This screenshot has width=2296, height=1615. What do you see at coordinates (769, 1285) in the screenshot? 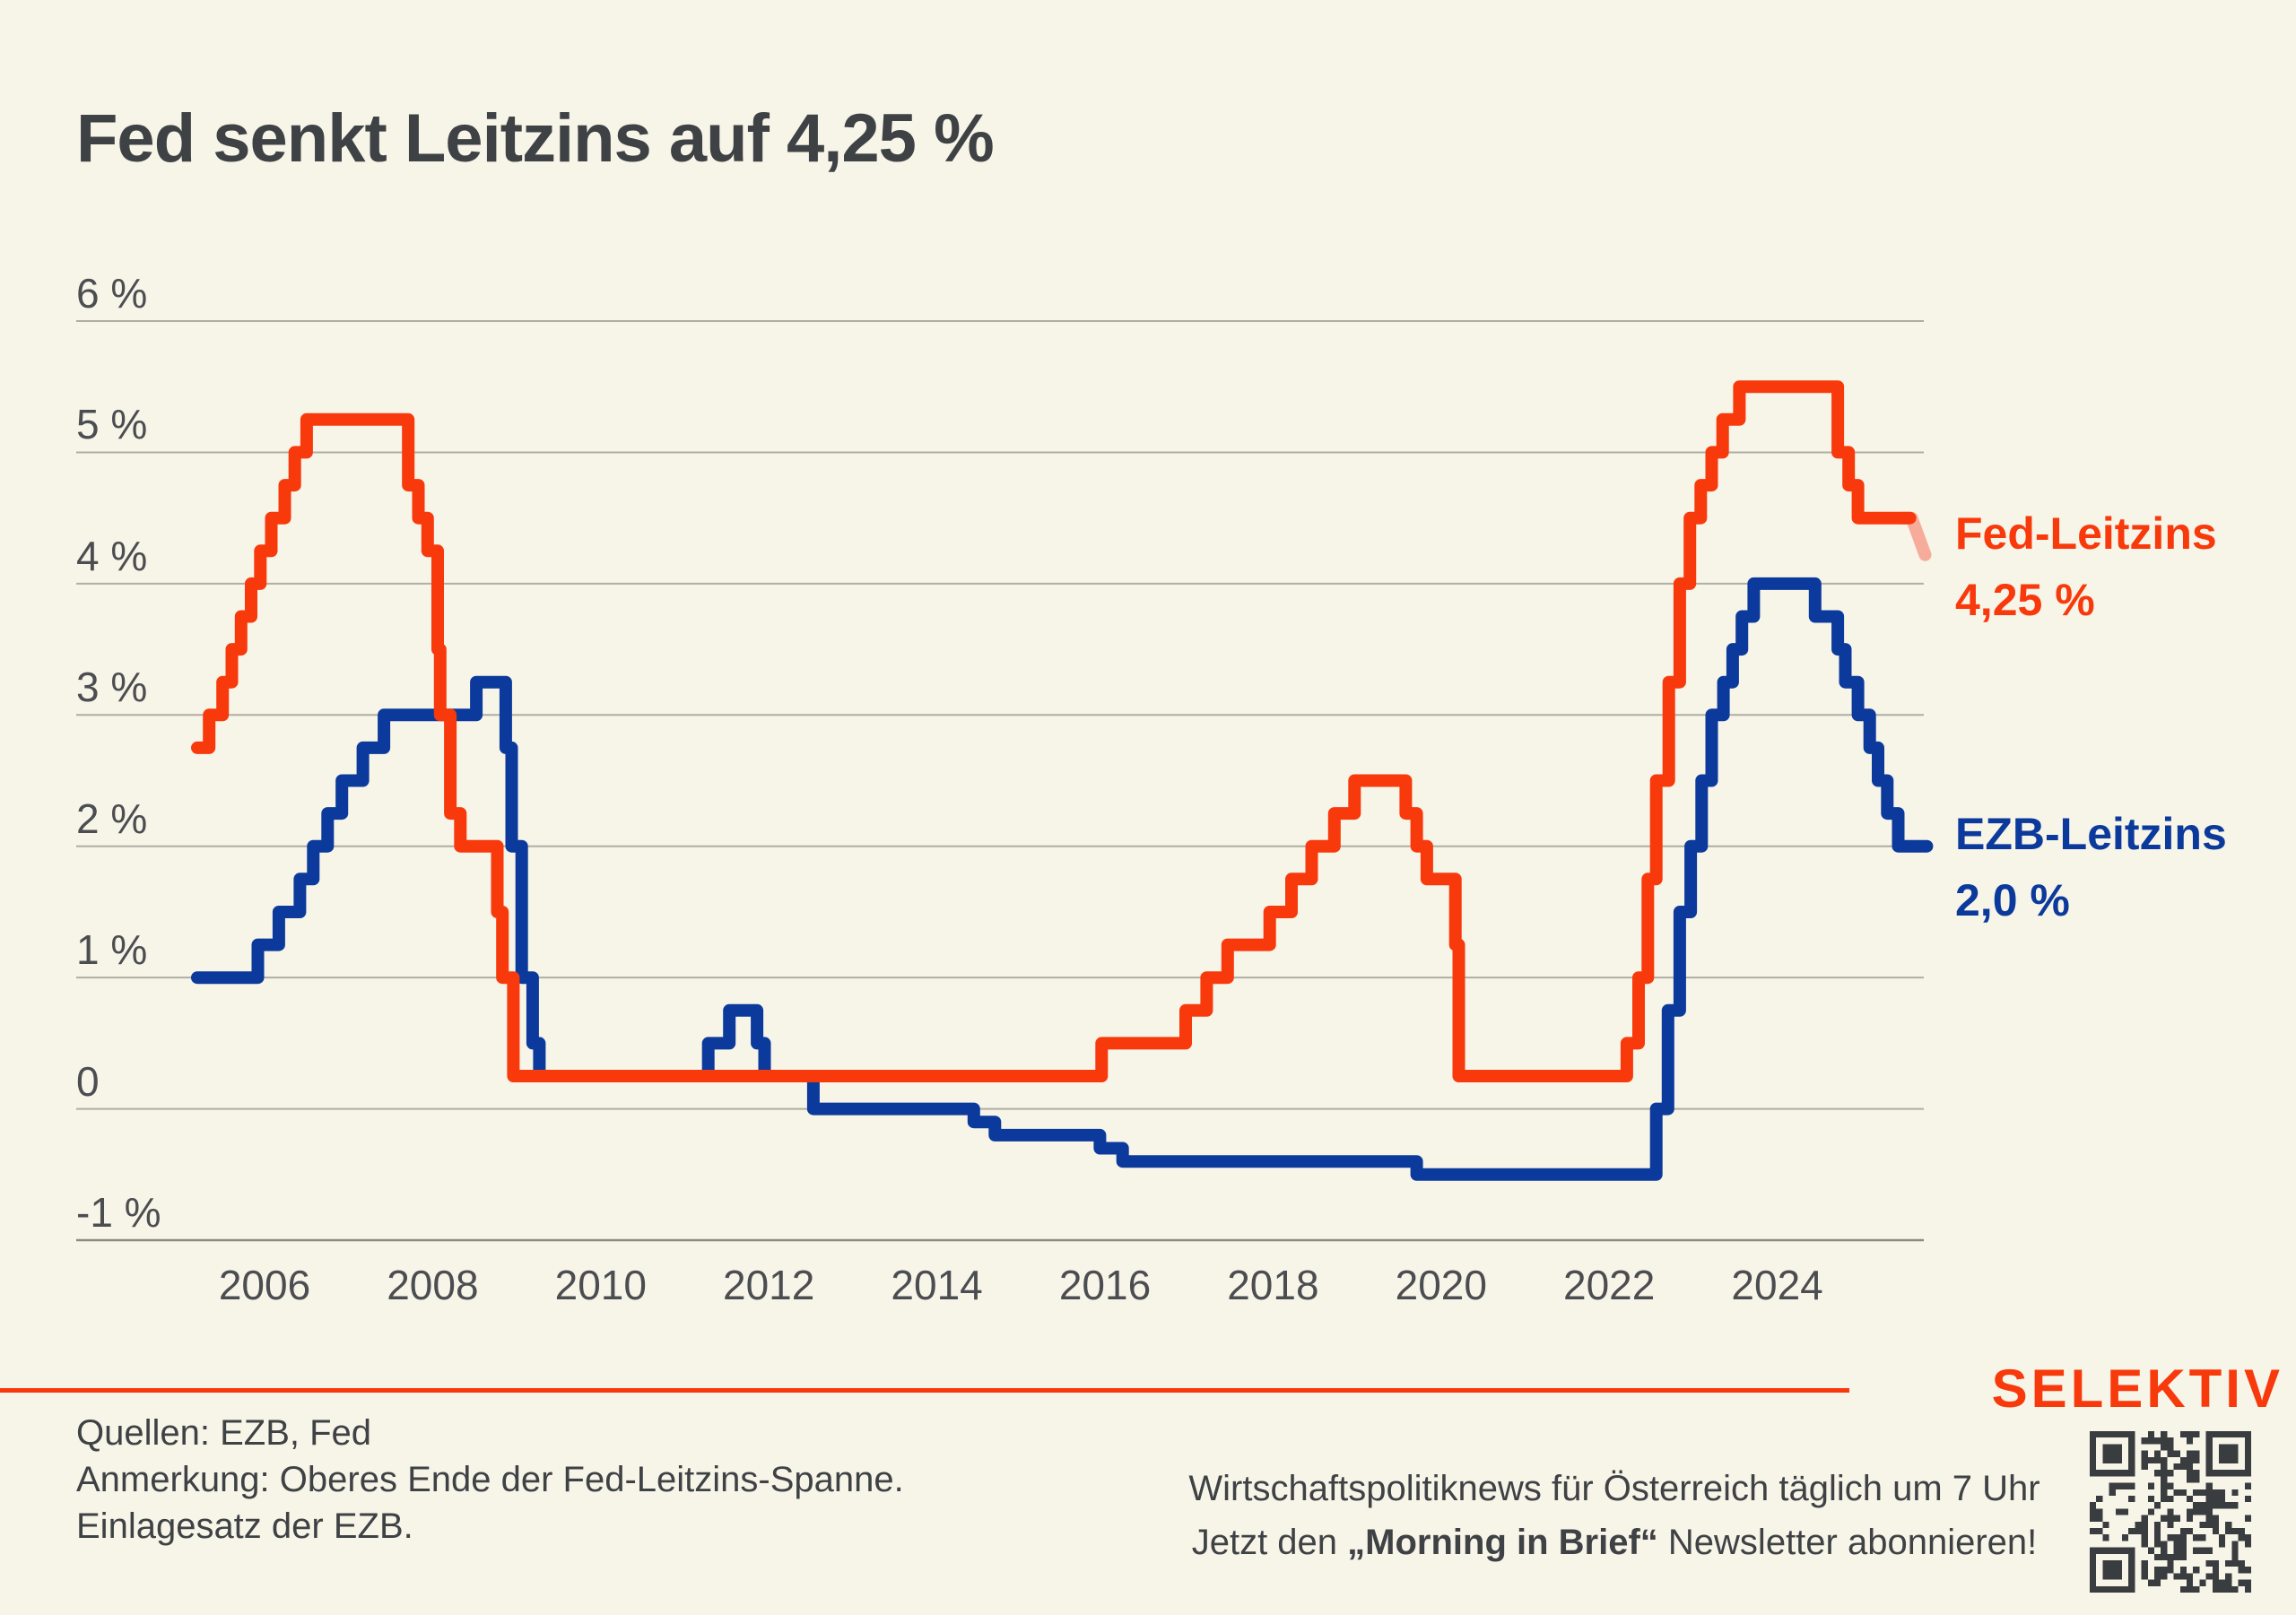
I see `x-axis-tick-label: 2012` at bounding box center [769, 1285].